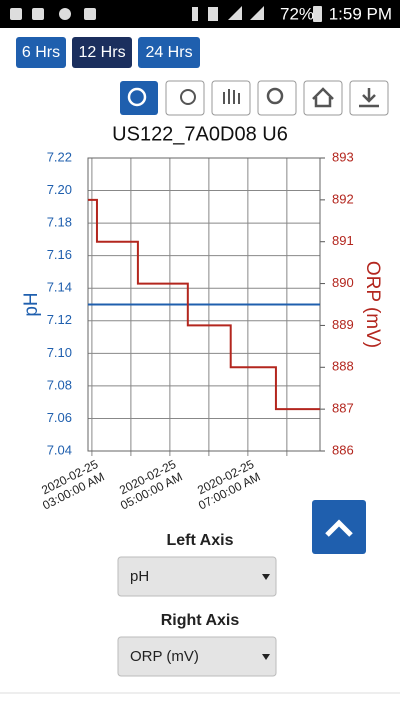 The width and height of the screenshot is (400, 711). Describe the element at coordinates (360, 13) in the screenshot. I see `clock: 1:59 PM` at that location.